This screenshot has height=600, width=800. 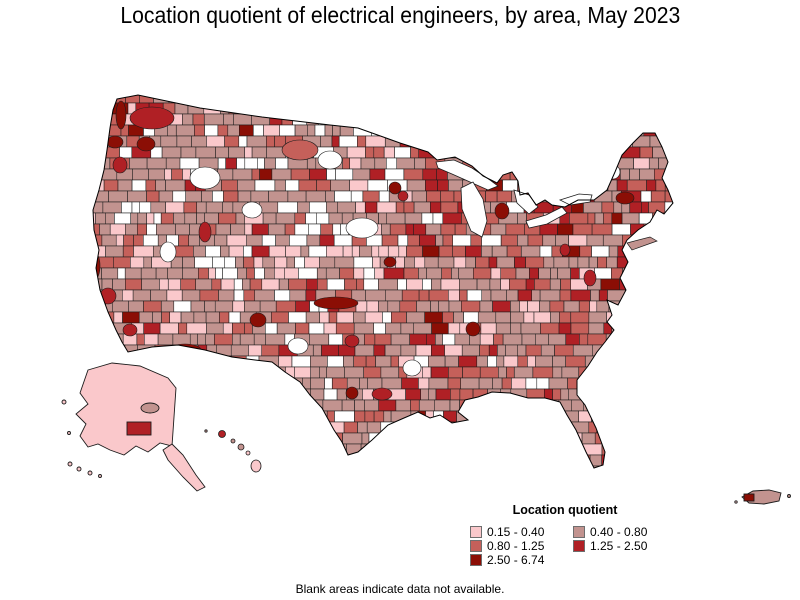 What do you see at coordinates (256, 466) in the screenshot?
I see `hawaii-big-island` at bounding box center [256, 466].